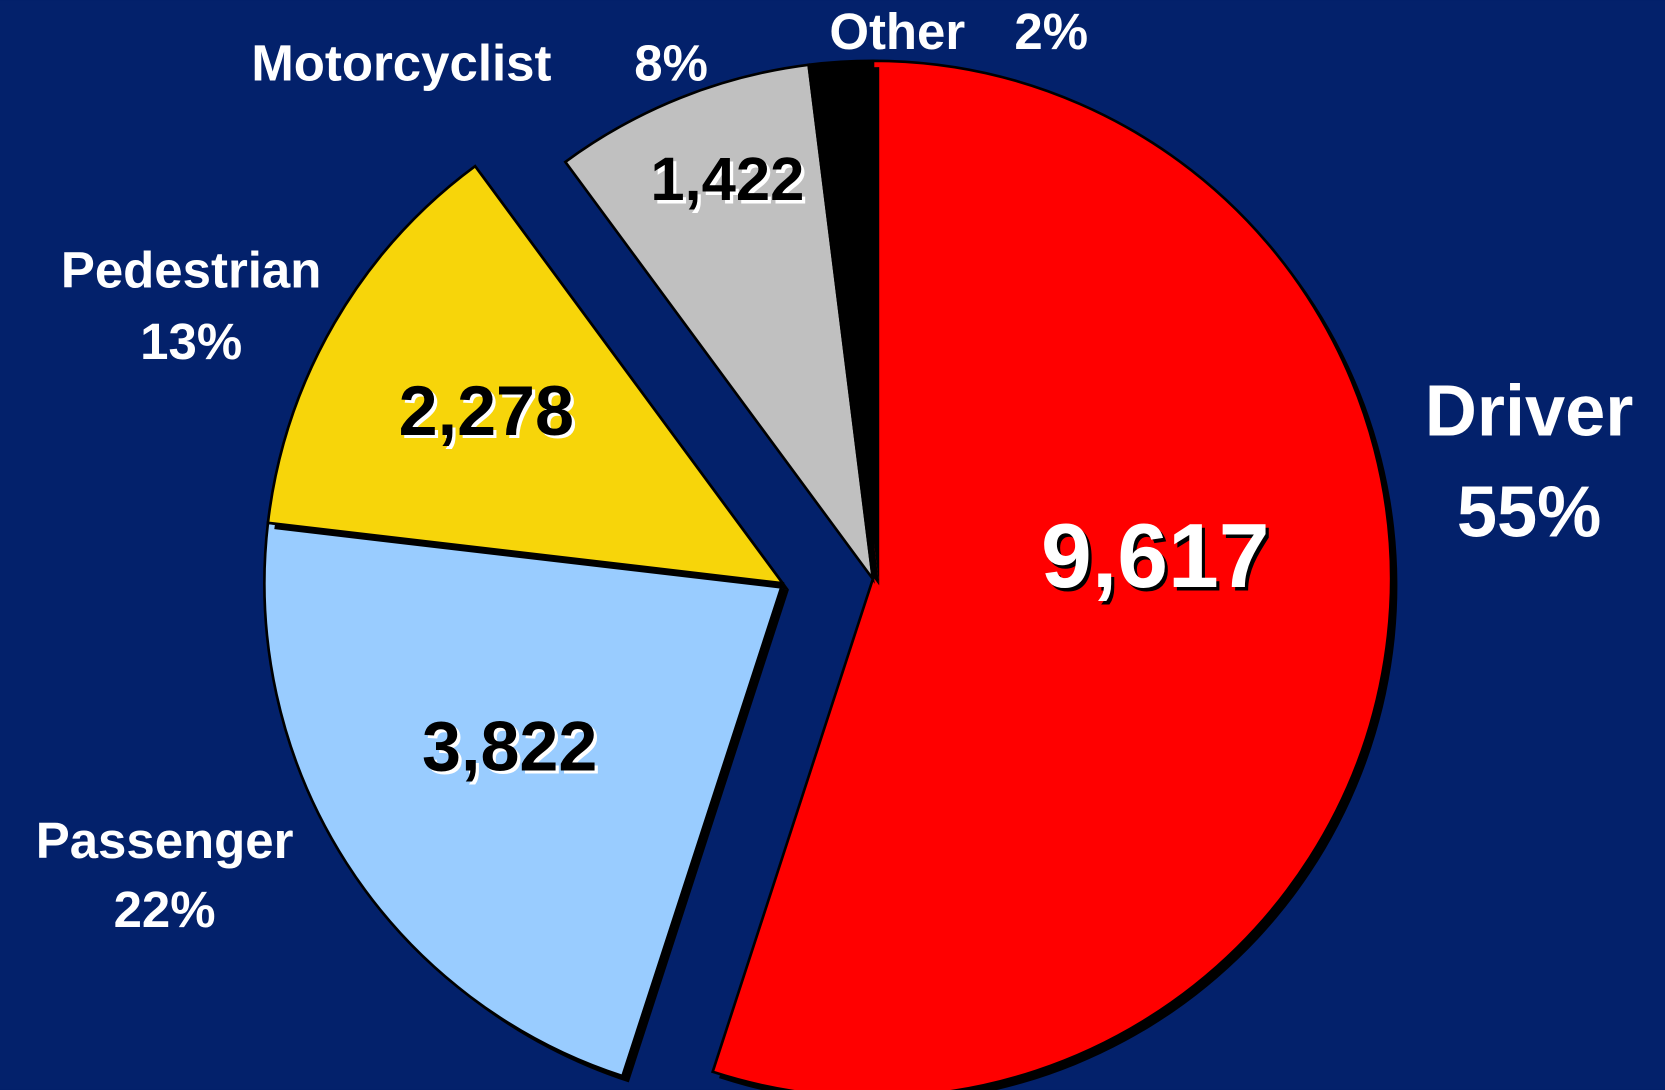 The image size is (1665, 1090). I want to click on category-label: Pedestrian, so click(191, 270).